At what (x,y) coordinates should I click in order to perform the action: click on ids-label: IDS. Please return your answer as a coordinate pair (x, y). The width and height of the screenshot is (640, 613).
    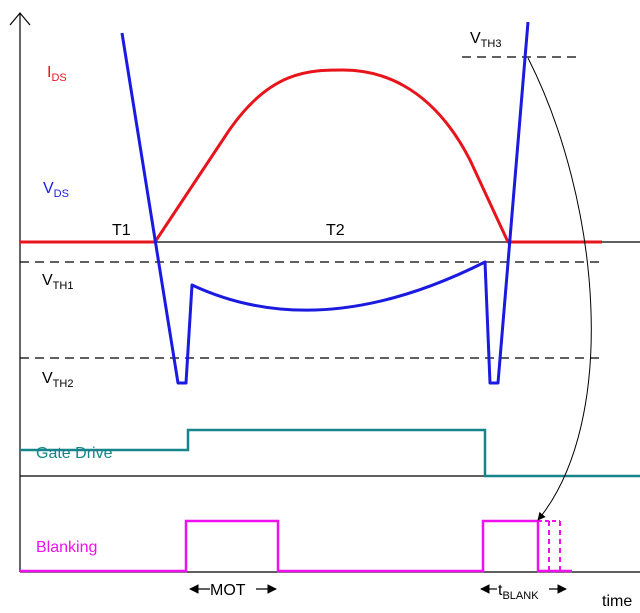
    Looking at the image, I should click on (57, 74).